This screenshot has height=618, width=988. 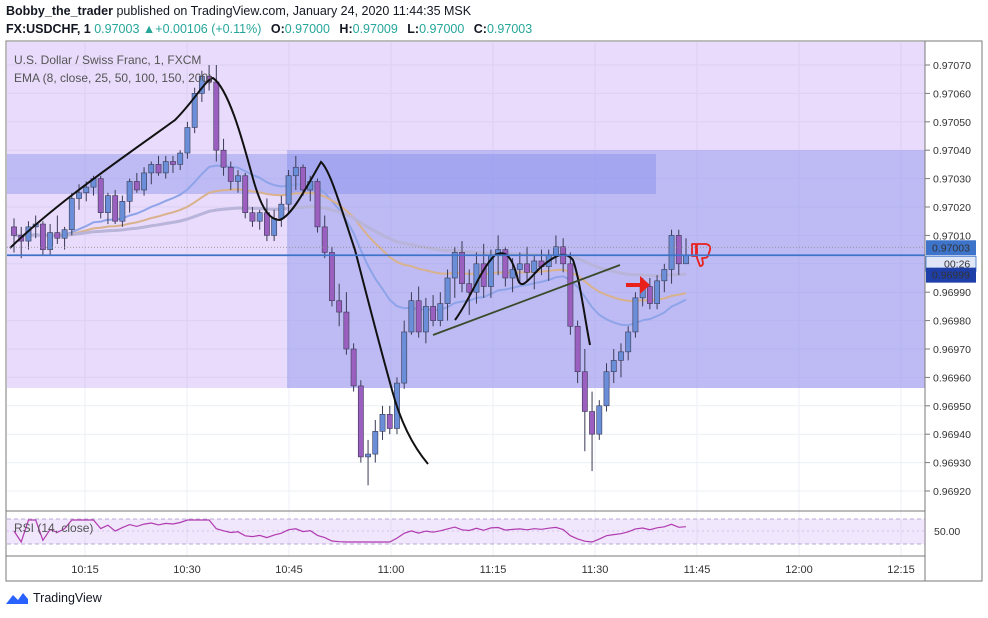 I want to click on open-value: 0.97000, so click(x=307, y=29).